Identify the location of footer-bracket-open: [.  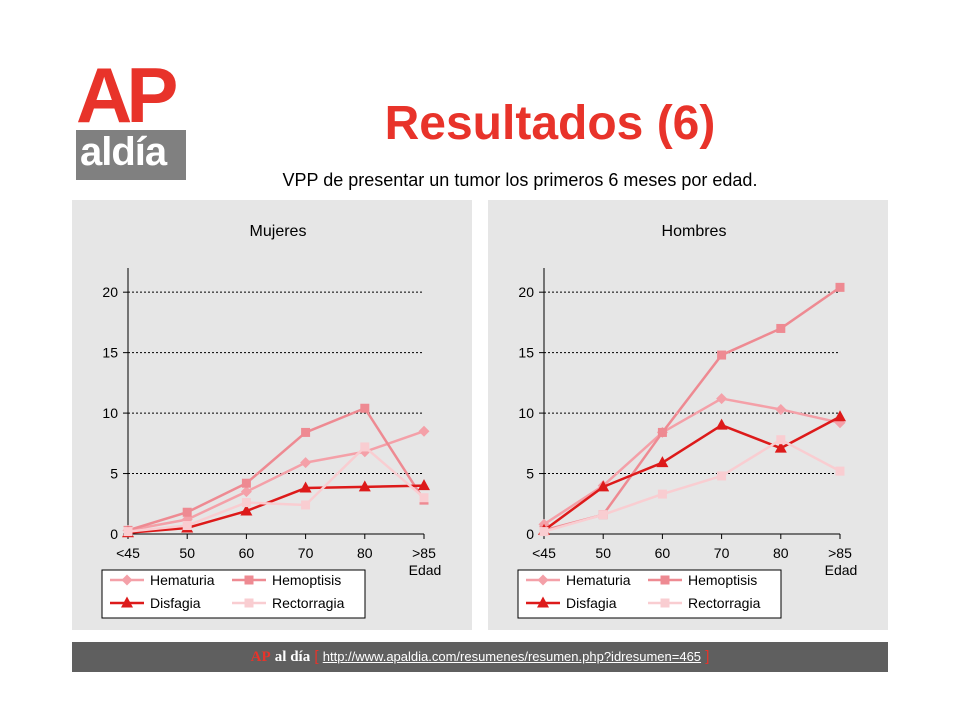
(316, 656).